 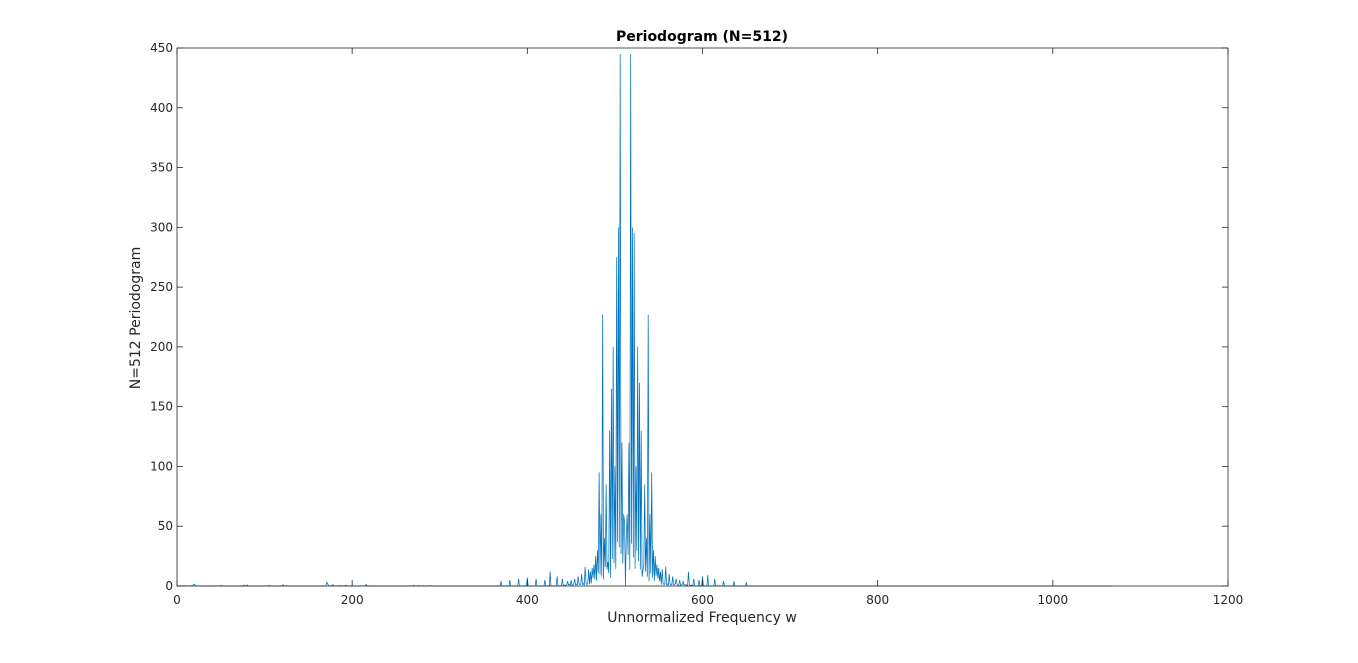 What do you see at coordinates (161, 48) in the screenshot?
I see `y-tick-label: 450` at bounding box center [161, 48].